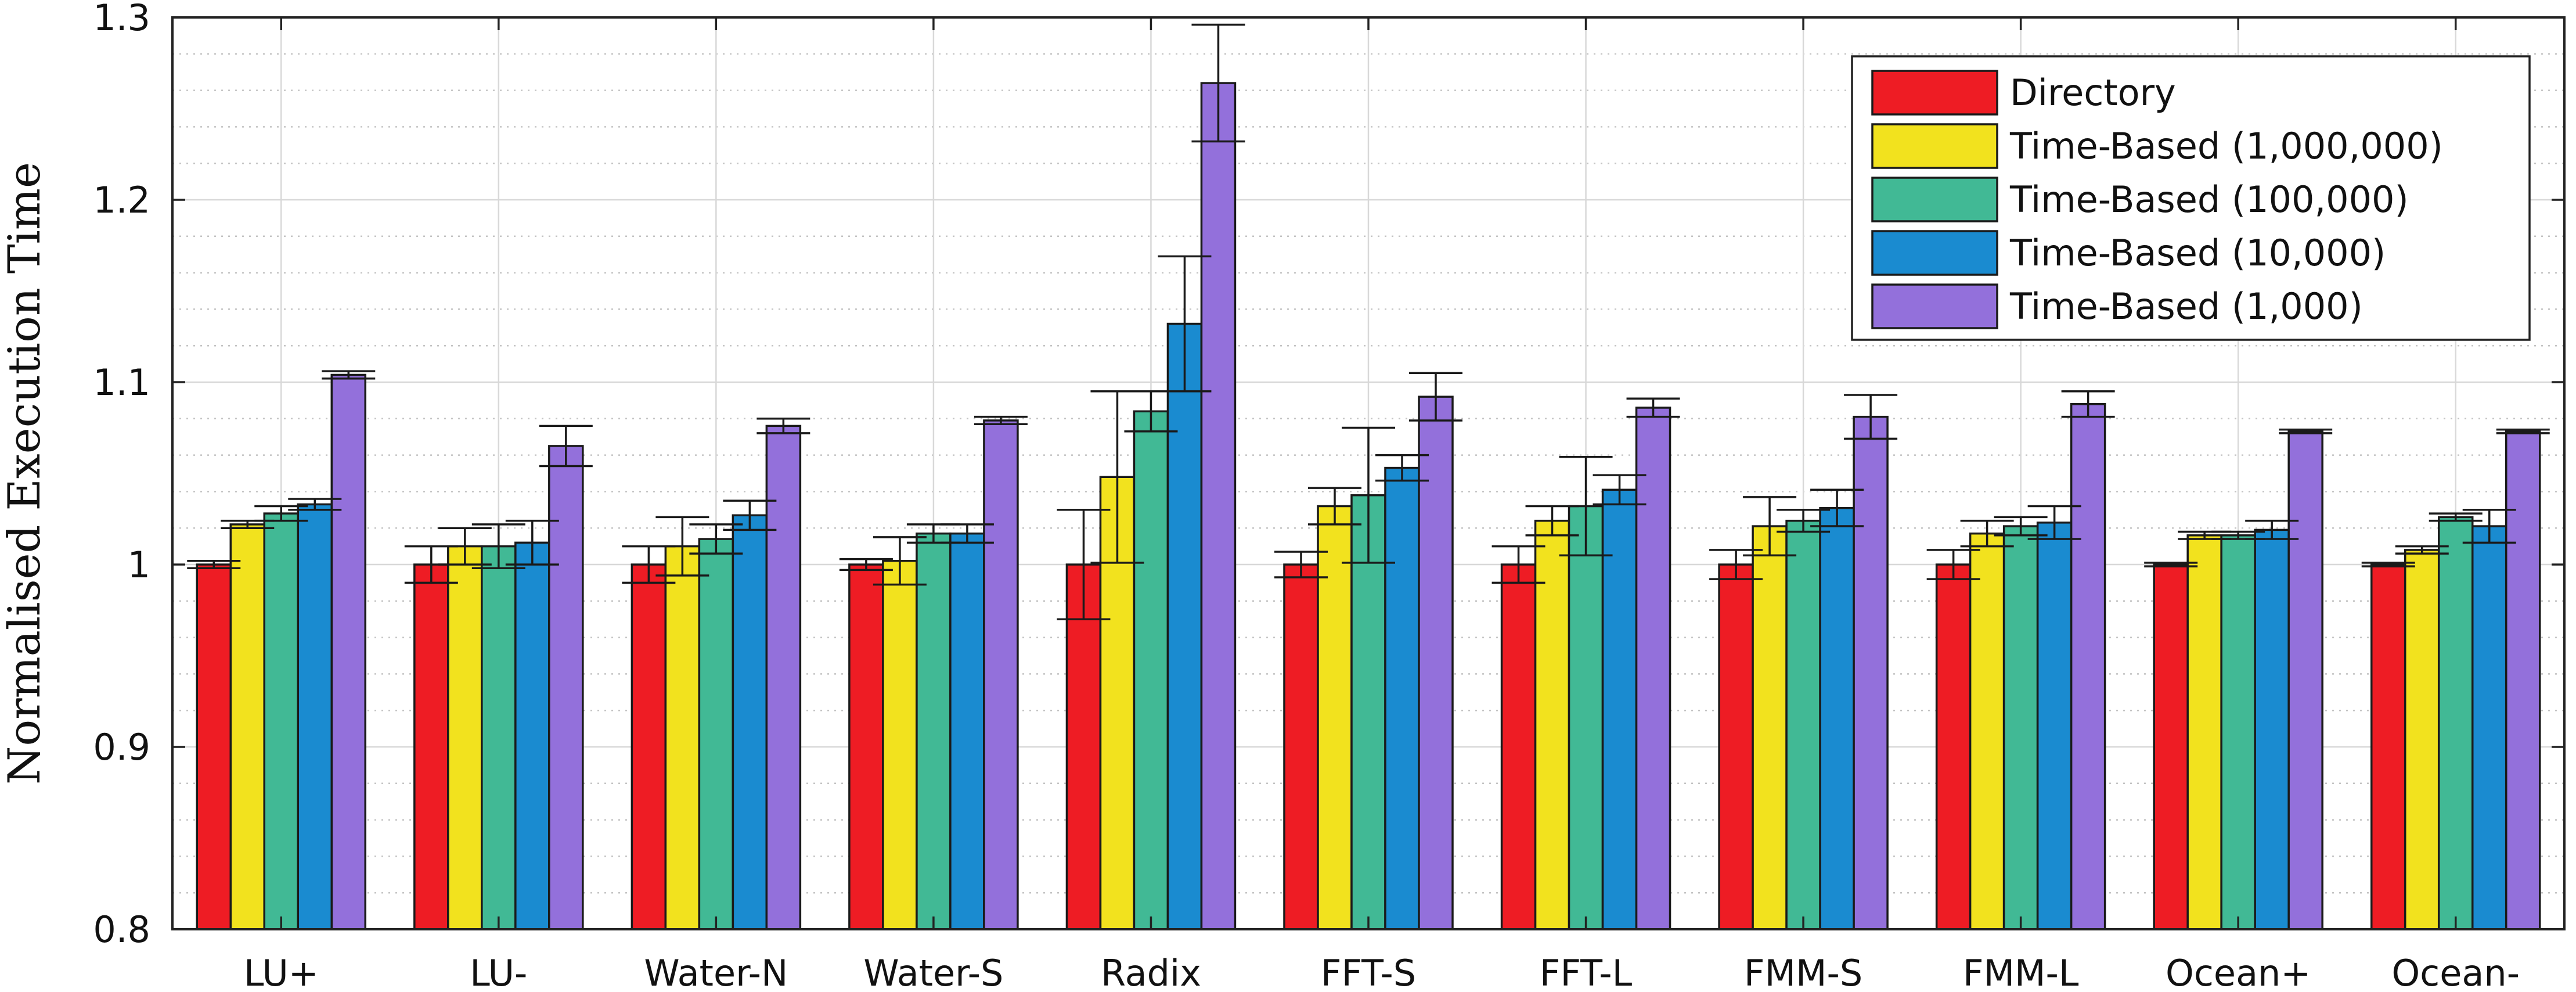 This screenshot has height=992, width=2576. What do you see at coordinates (2226, 146) in the screenshot?
I see `legend-label: Time-Based (1,000,000)` at bounding box center [2226, 146].